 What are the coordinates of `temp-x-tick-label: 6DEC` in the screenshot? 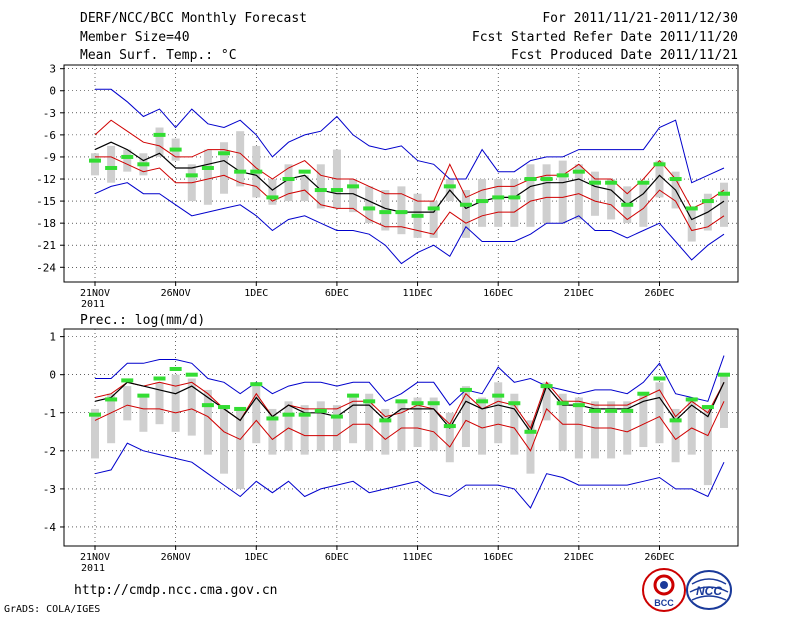 It's located at (337, 293).